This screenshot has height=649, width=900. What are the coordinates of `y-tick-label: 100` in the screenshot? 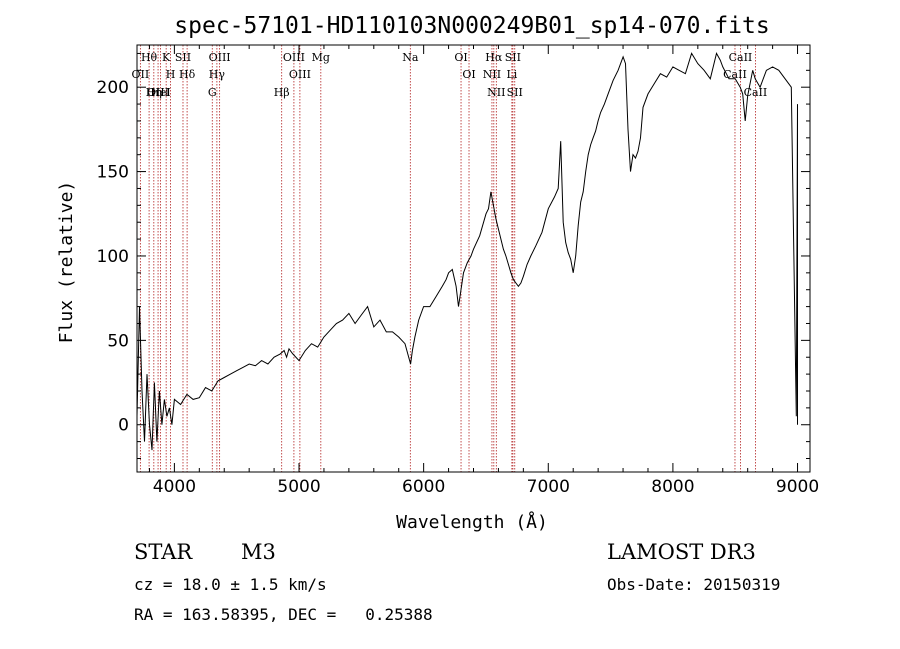 It's located at (113, 257).